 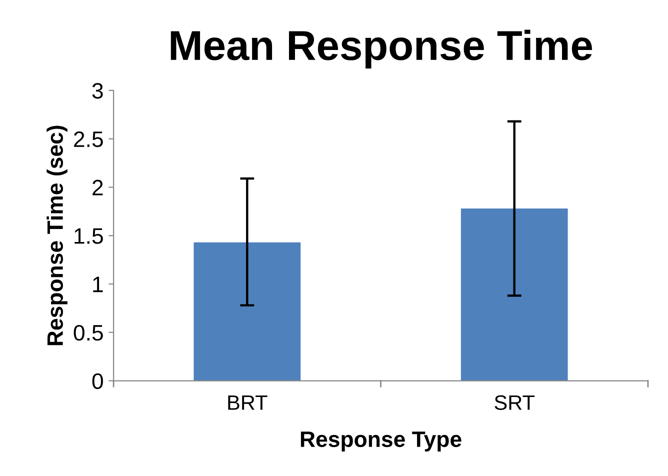 I want to click on y-tick-label: 3, so click(x=97, y=90).